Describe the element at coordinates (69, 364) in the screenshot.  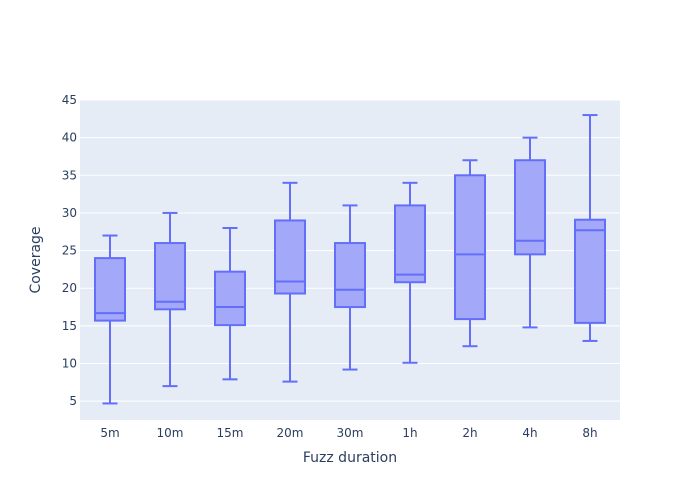
I see `y-tick-label: 10` at that location.